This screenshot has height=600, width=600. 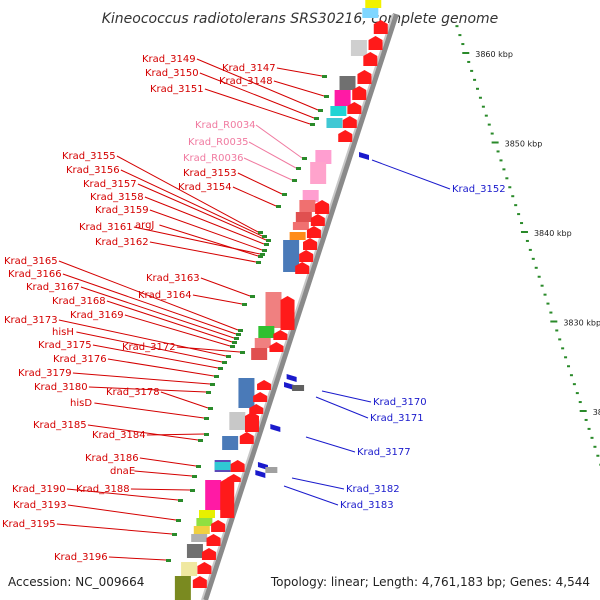 What do you see at coordinates (149, 347) in the screenshot?
I see `gene-label: Krad_3172` at bounding box center [149, 347].